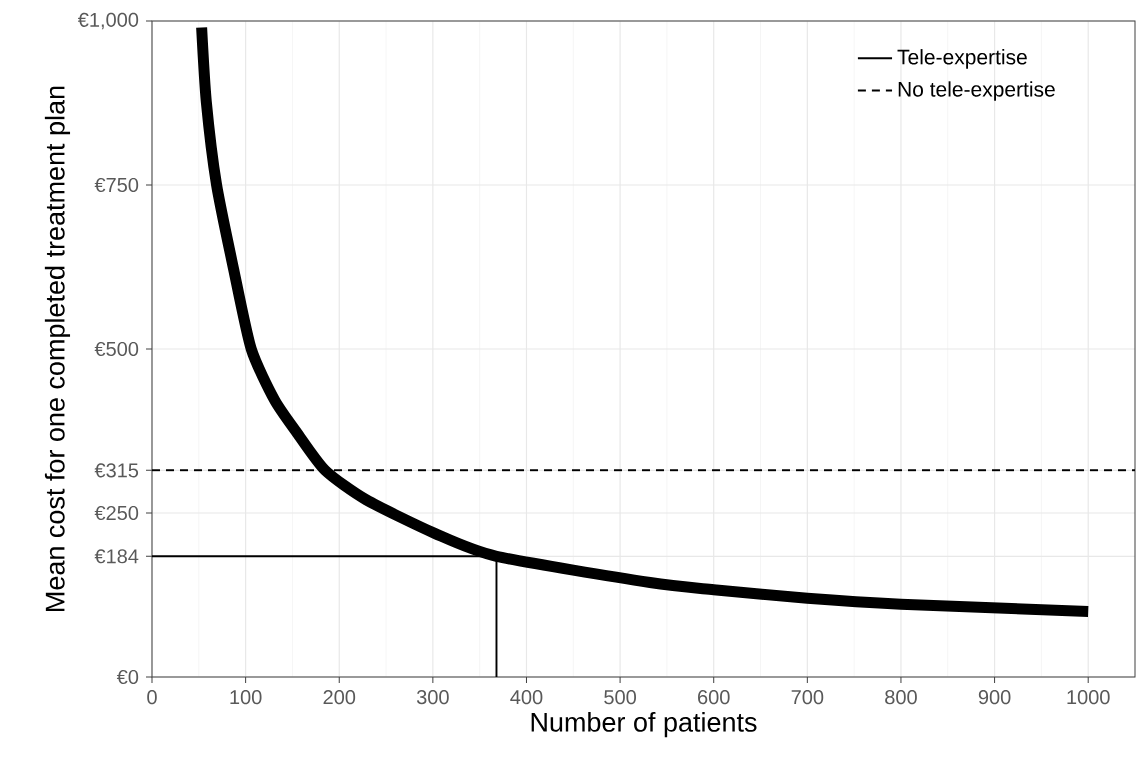  What do you see at coordinates (620, 697) in the screenshot?
I see `x-tick-label: 500` at bounding box center [620, 697].